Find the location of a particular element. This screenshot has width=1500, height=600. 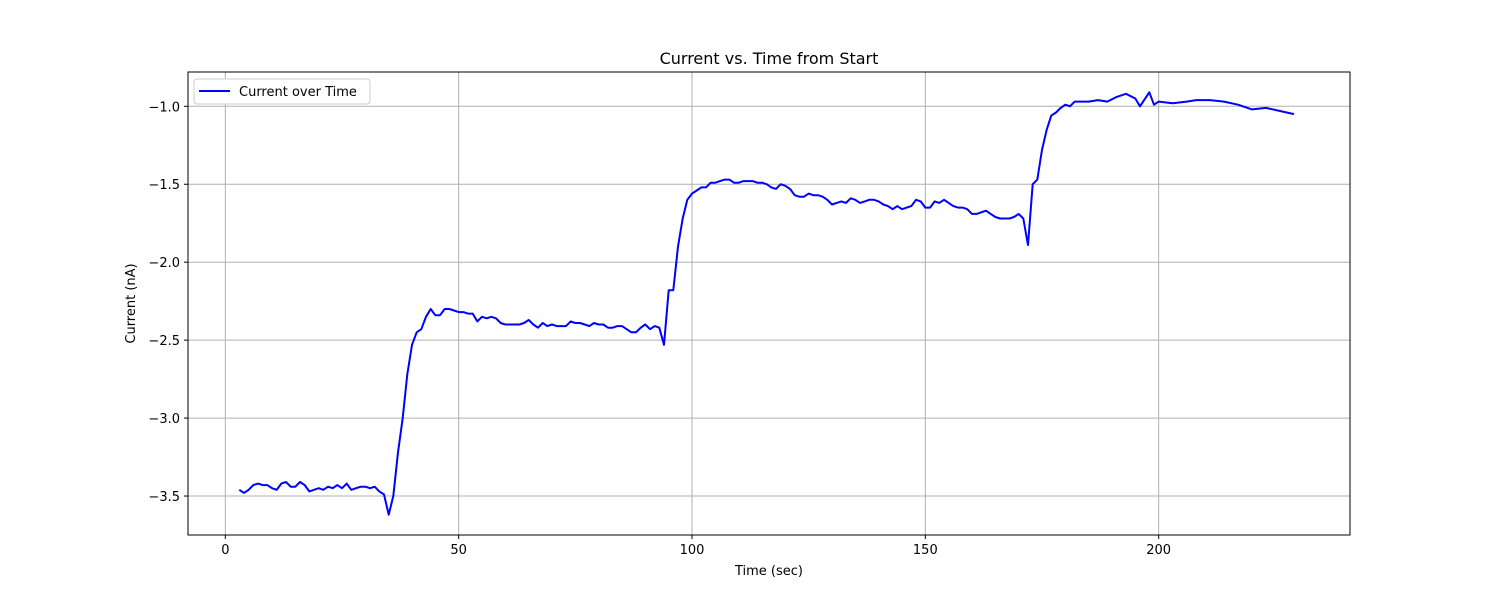

x-tick-label: 200 is located at coordinates (1158, 550).